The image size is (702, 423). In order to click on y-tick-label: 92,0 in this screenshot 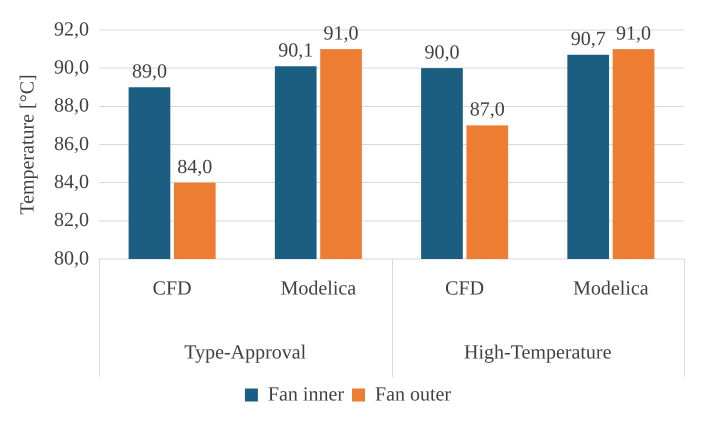, I will do `click(71, 29)`.